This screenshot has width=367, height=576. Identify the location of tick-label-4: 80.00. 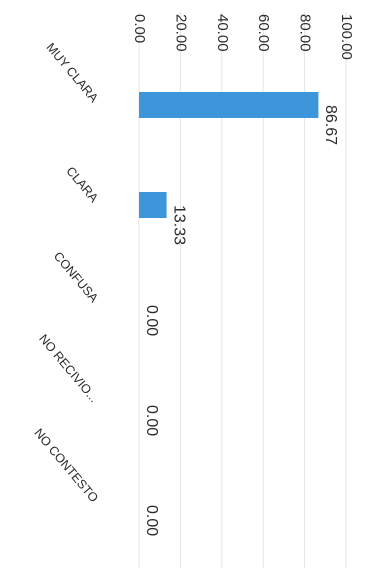
(305, 33).